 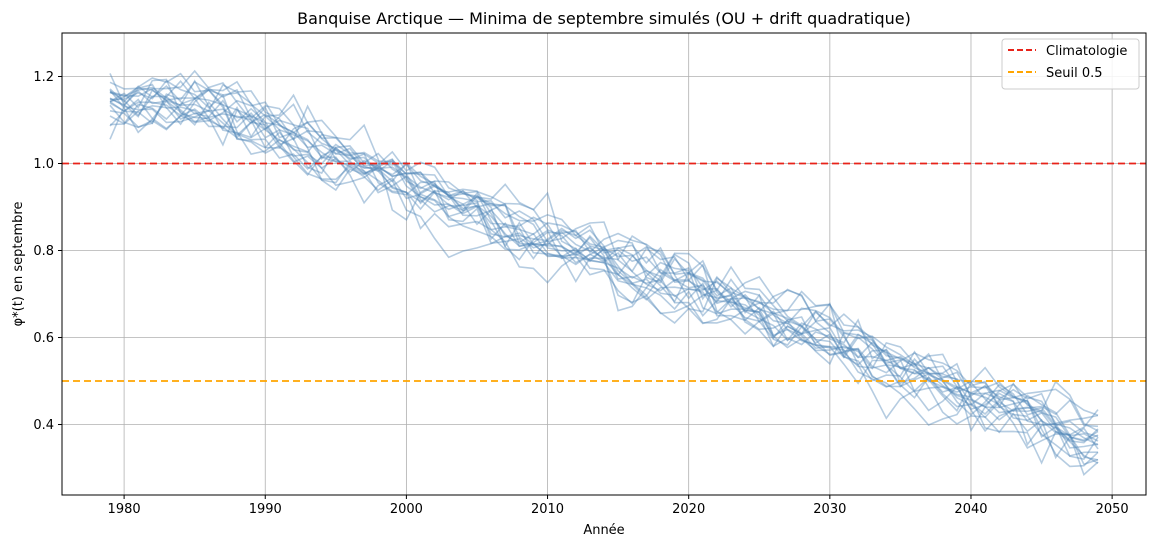 I want to click on x-axis-ticks: 1980 1990 2000 2010 2020 2030 2040 2050, so click(x=618, y=506).